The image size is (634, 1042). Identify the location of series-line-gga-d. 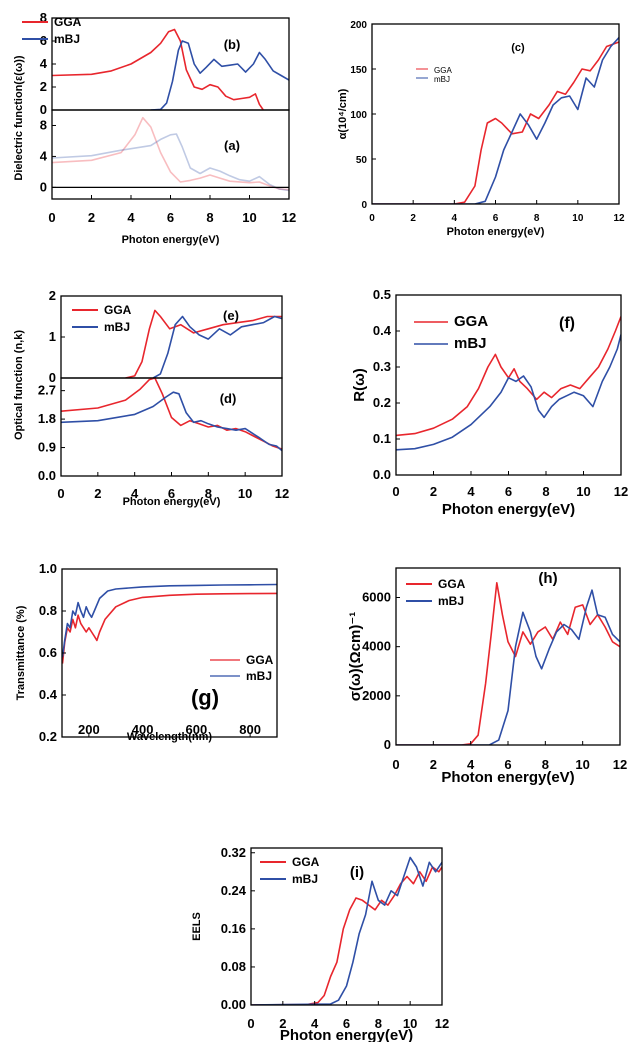
(171, 414).